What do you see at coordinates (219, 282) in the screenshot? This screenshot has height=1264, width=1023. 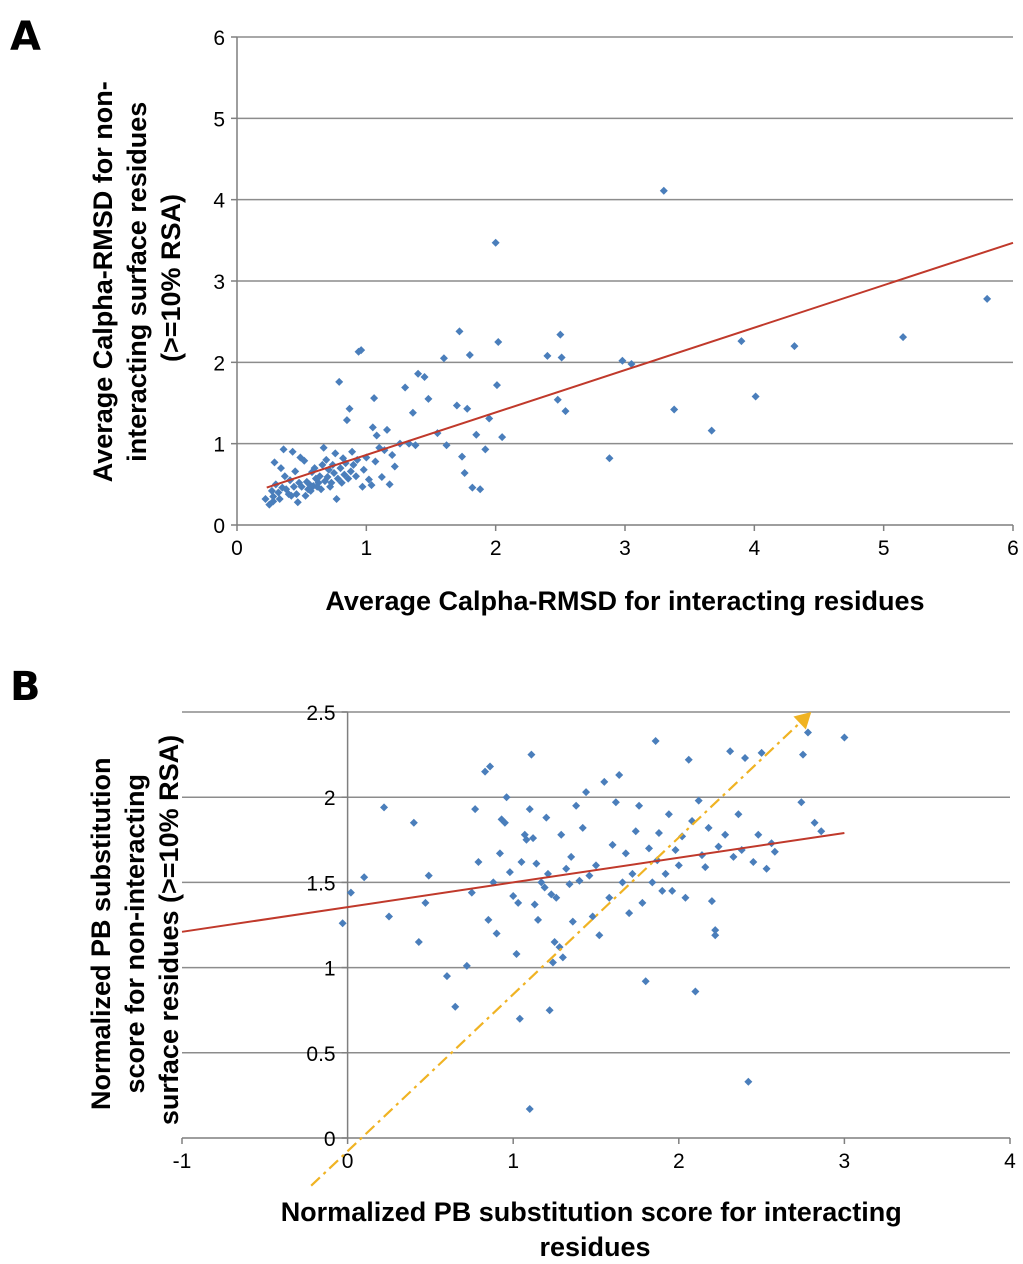 I see `panel-a-y-tick-labels: 0 1 2 3 4 5 6` at bounding box center [219, 282].